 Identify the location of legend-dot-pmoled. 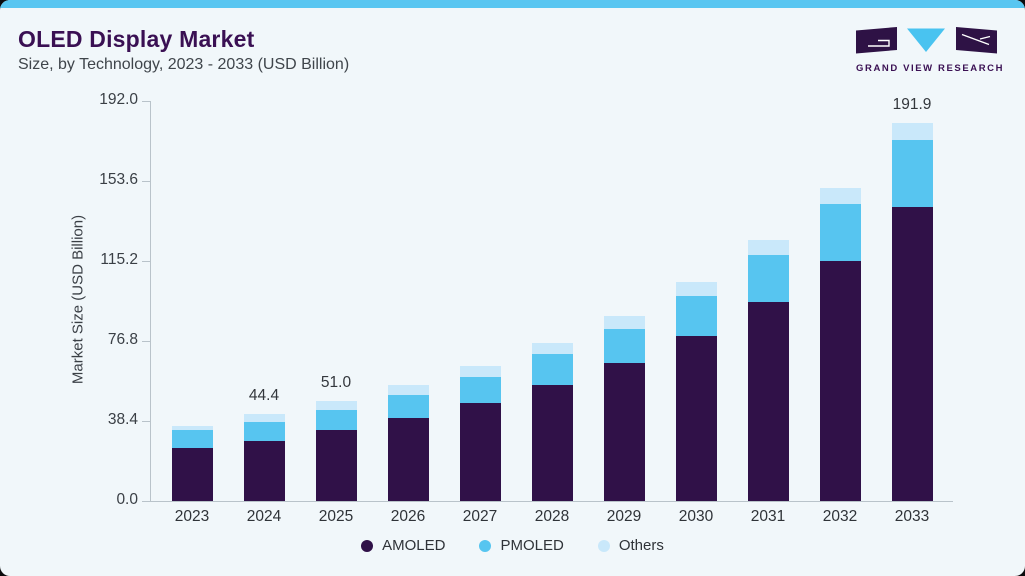
(485, 545).